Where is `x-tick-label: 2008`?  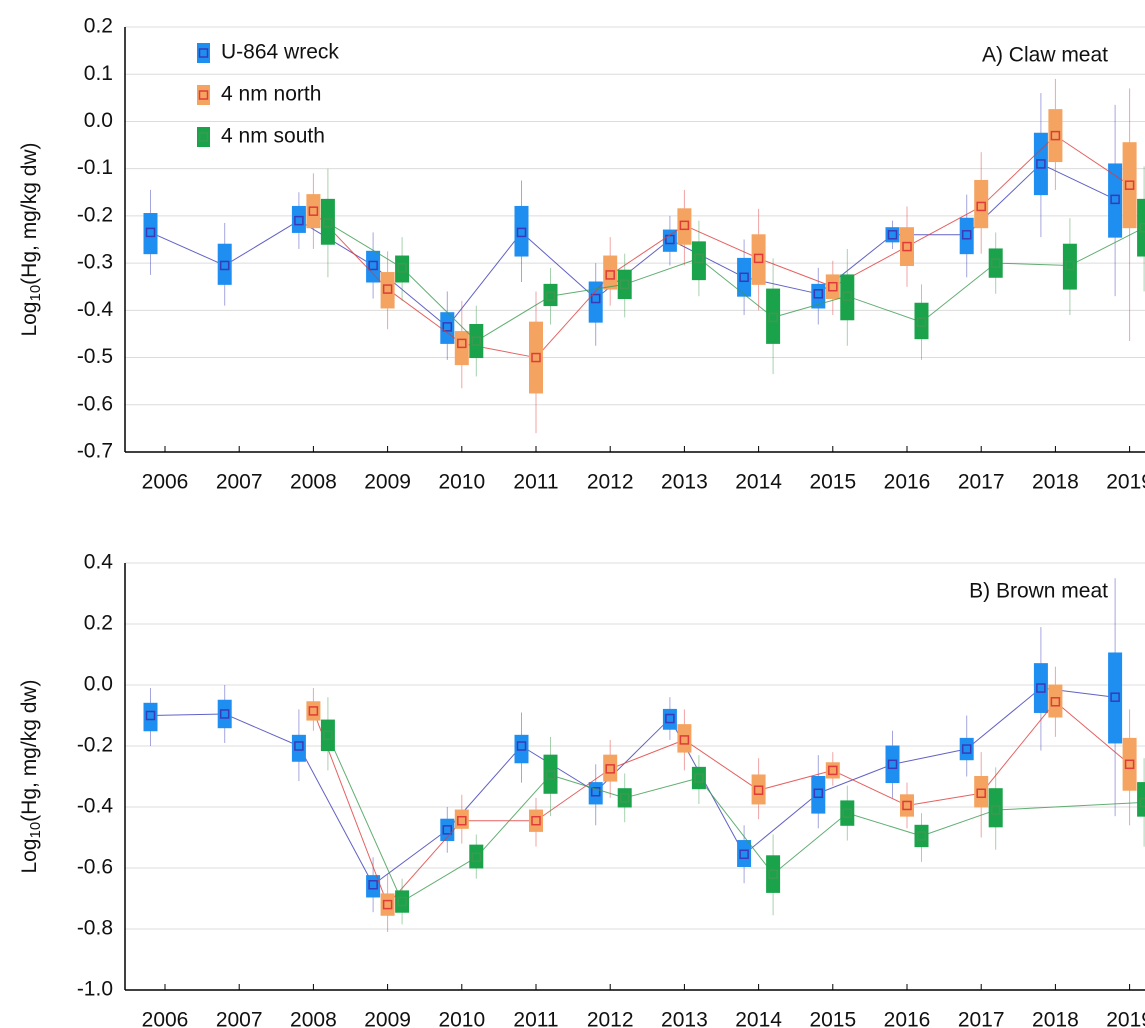 x-tick-label: 2008 is located at coordinates (313, 482).